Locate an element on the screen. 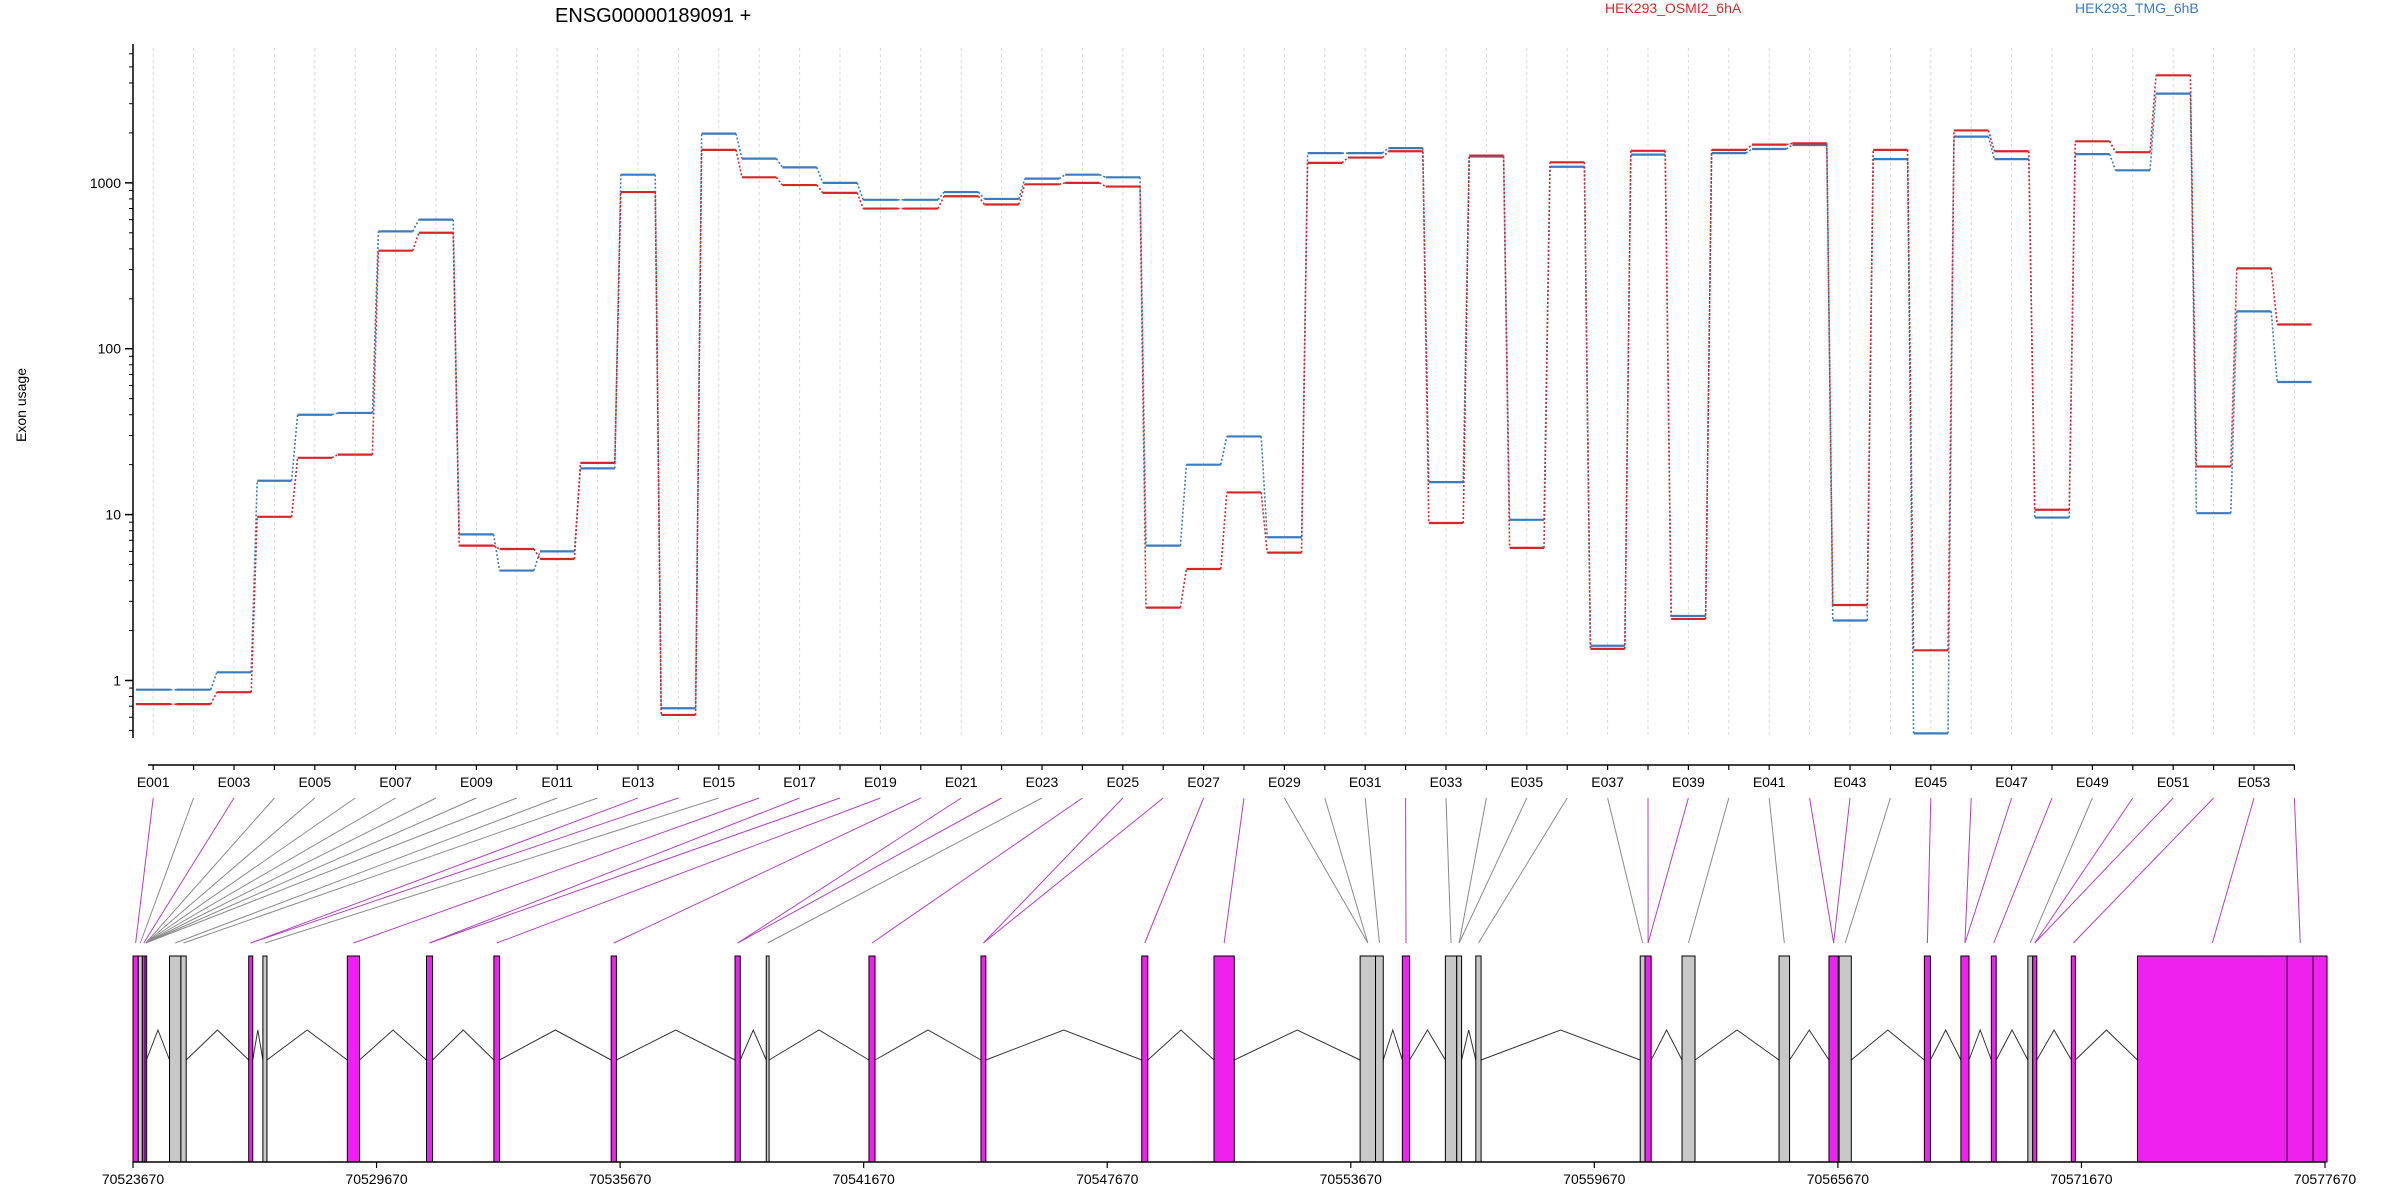  connector-E034 is located at coordinates (1472, 870).